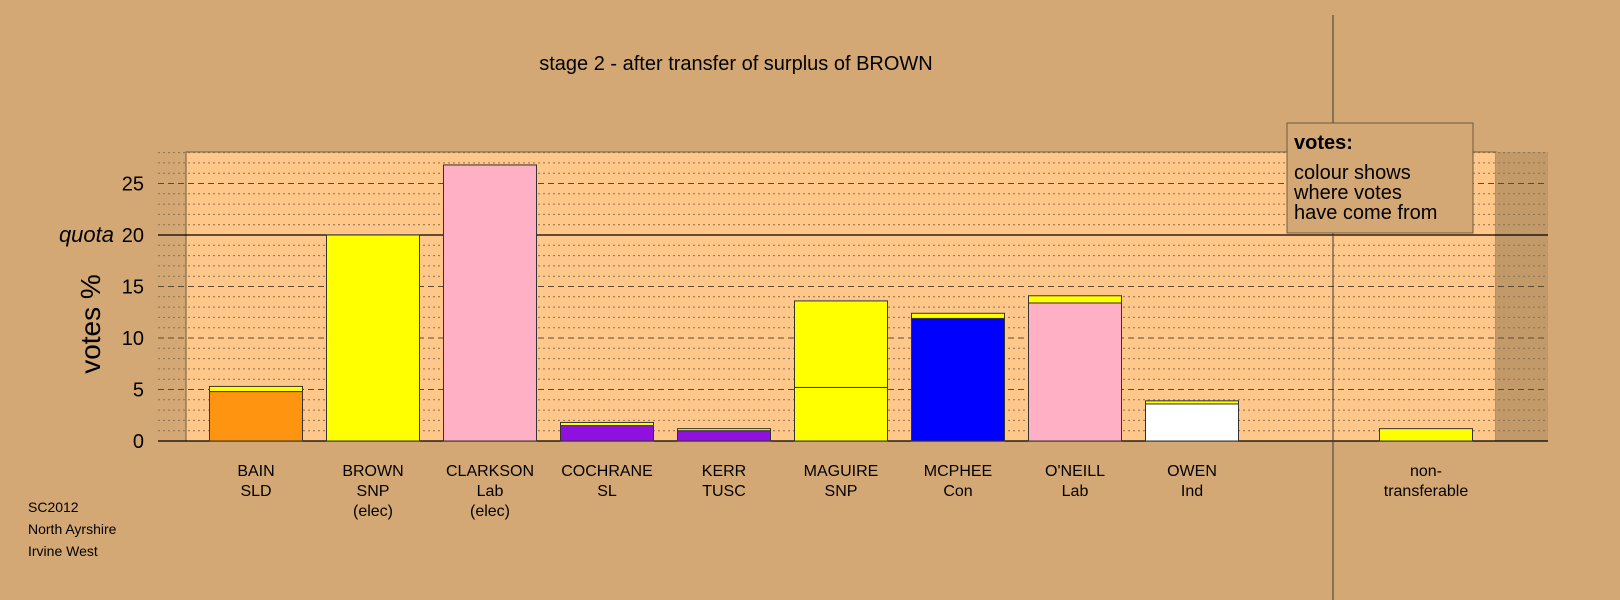 This screenshot has width=1620, height=600. I want to click on x-tick-label-name: CLARKSON, so click(490, 471).